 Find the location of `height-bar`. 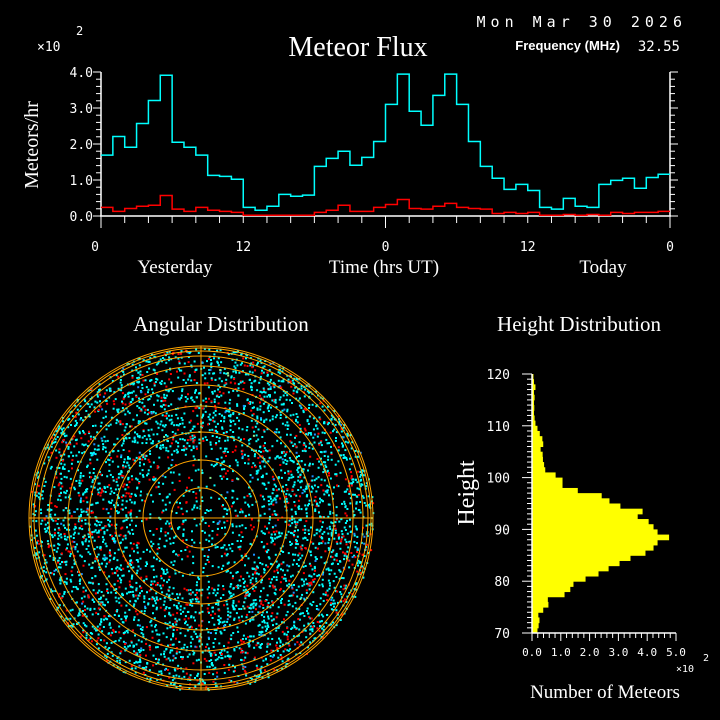

height-bar is located at coordinates (533, 402).